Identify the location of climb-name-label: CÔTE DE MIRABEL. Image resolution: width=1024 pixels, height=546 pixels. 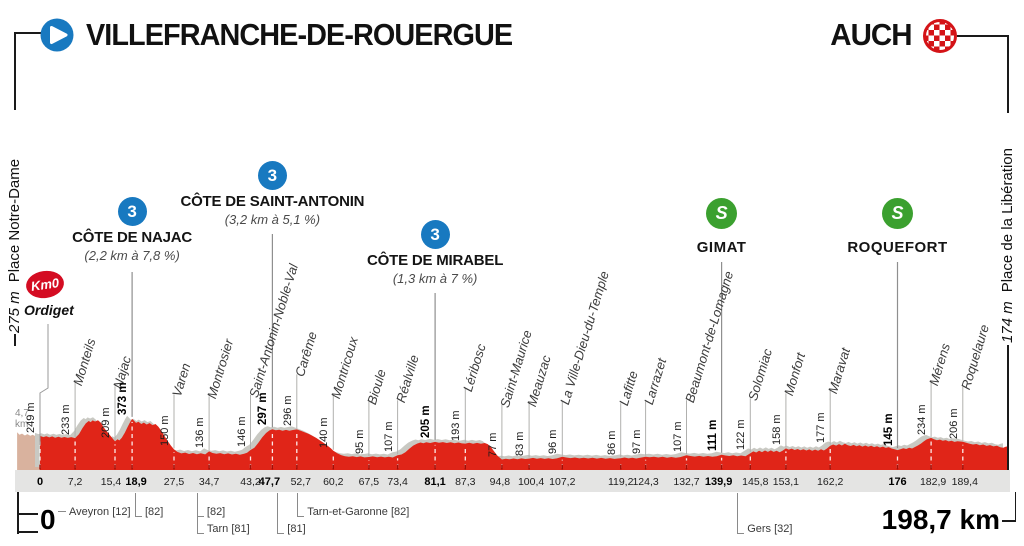
(435, 260).